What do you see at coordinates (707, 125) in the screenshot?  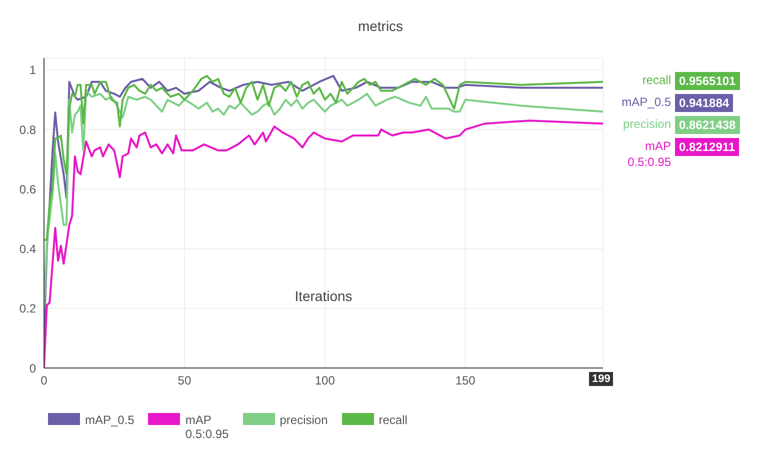 I see `text: 0.8621438` at bounding box center [707, 125].